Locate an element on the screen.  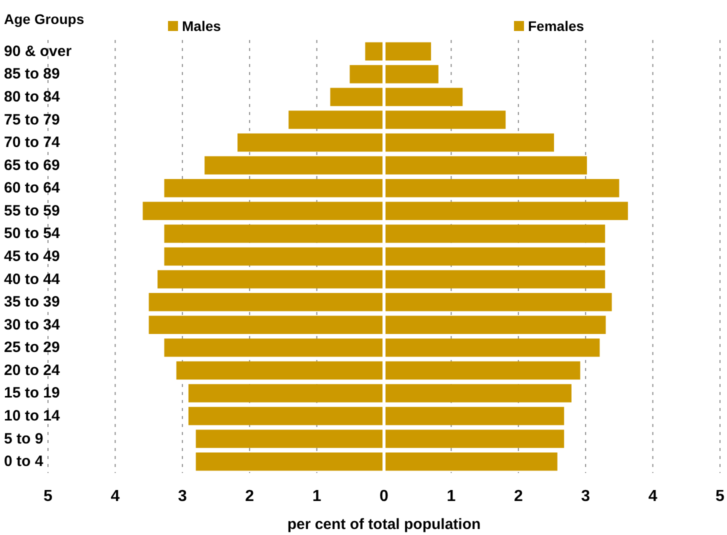
x-tick-label: 0 is located at coordinates (384, 496).